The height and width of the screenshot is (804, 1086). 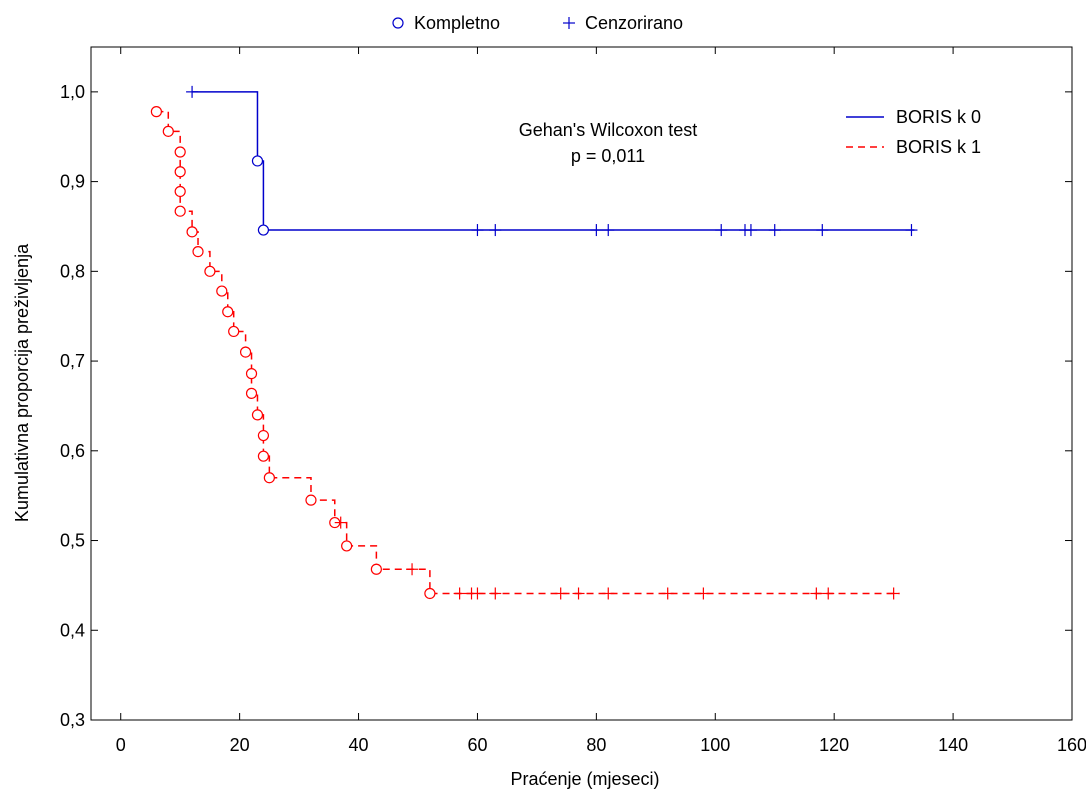 I want to click on x-tick-label: 120, so click(x=834, y=745).